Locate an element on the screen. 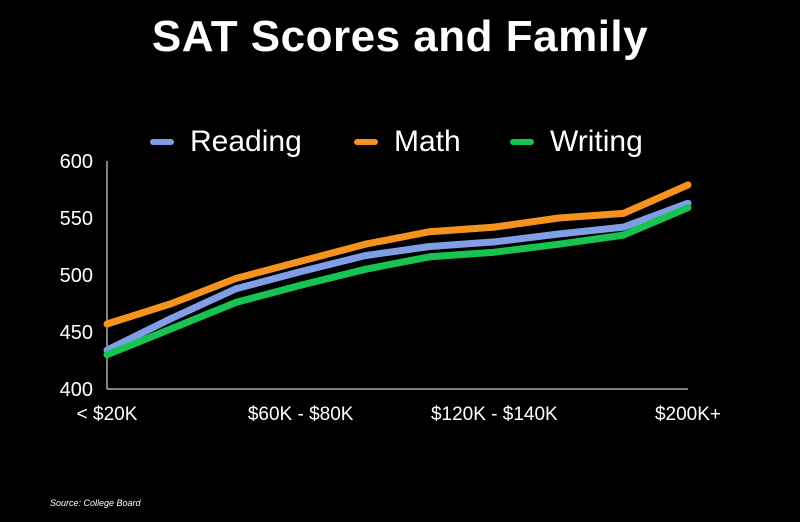 The image size is (800, 522). legend-item-writing: Writing is located at coordinates (576, 142).